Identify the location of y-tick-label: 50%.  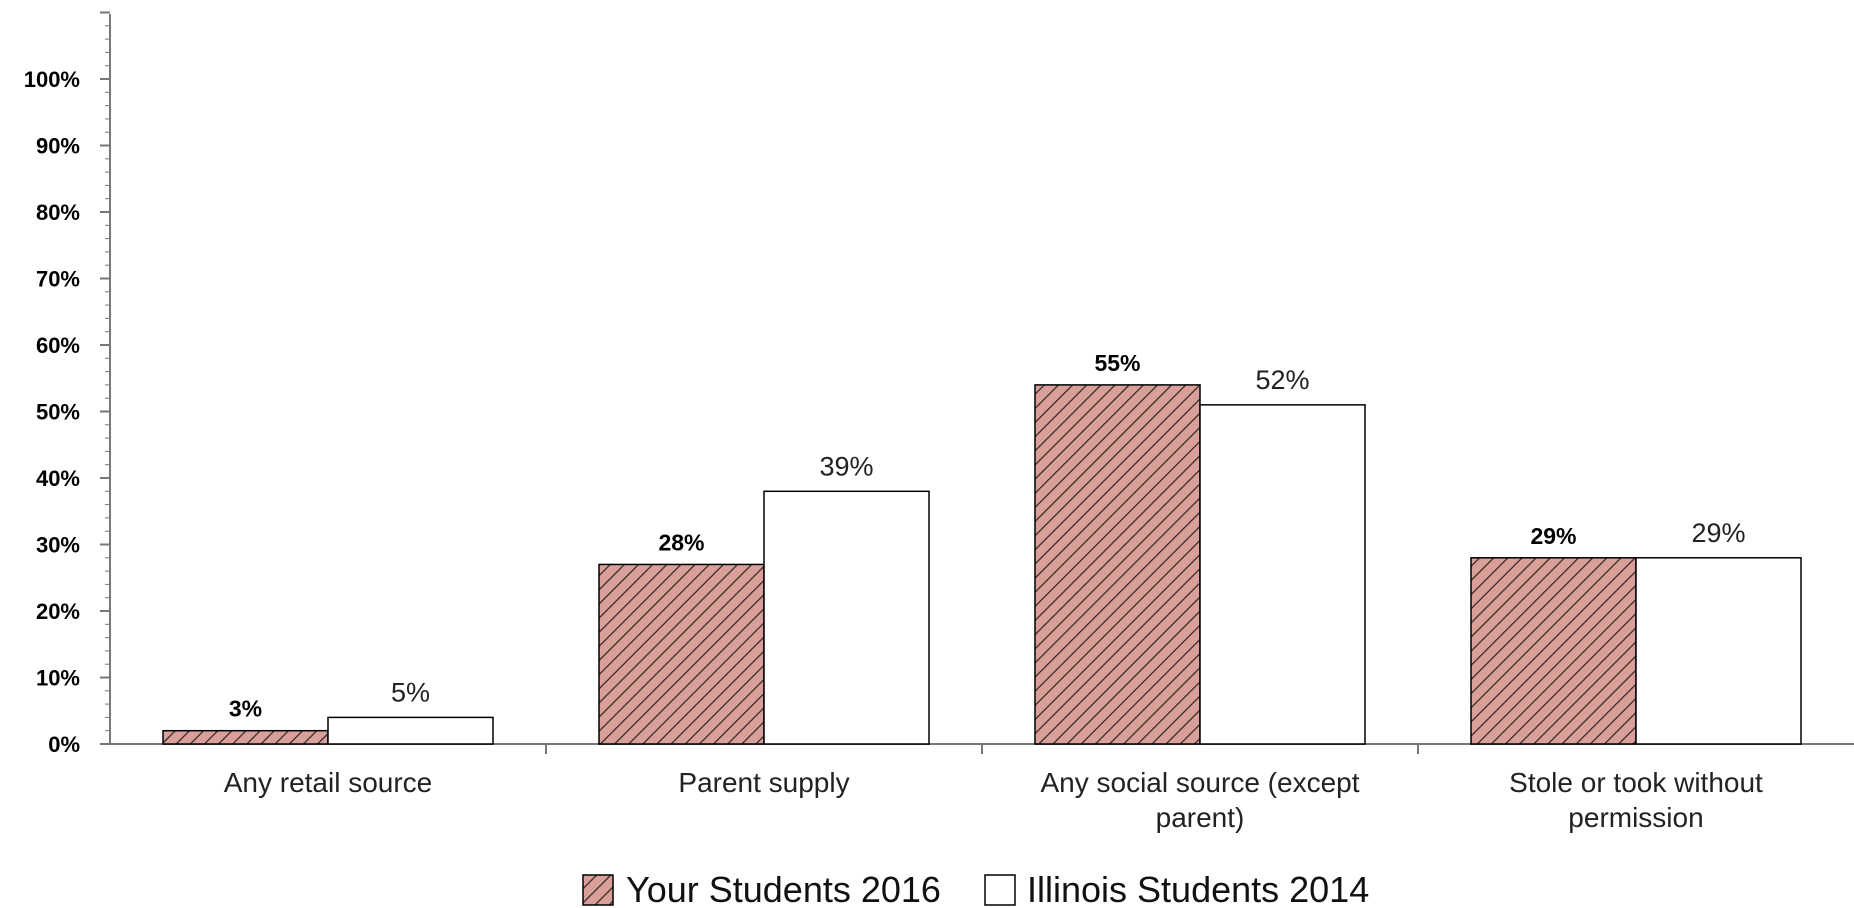
(58, 412).